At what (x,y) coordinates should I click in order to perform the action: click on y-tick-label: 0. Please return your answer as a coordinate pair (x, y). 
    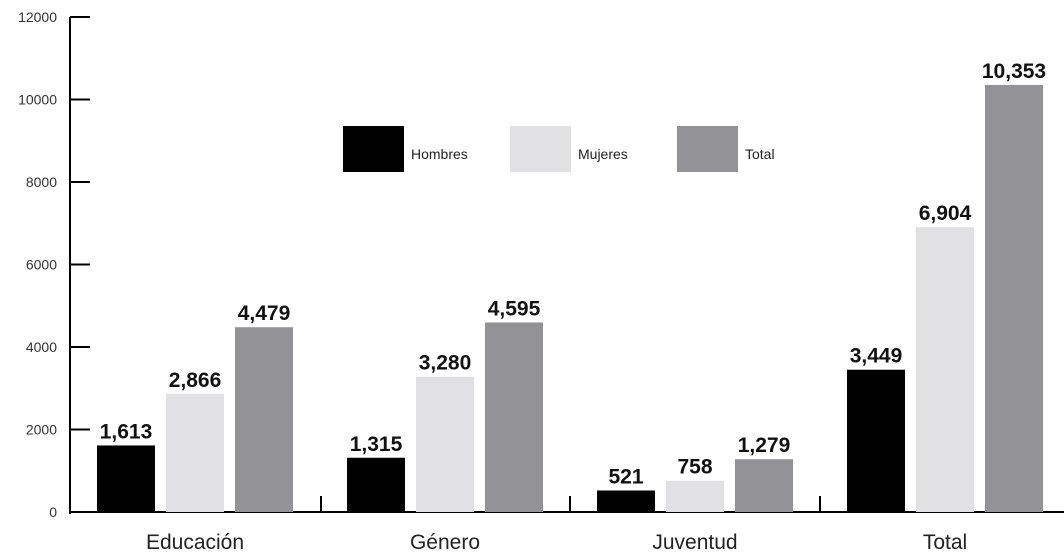
    Looking at the image, I should click on (53, 512).